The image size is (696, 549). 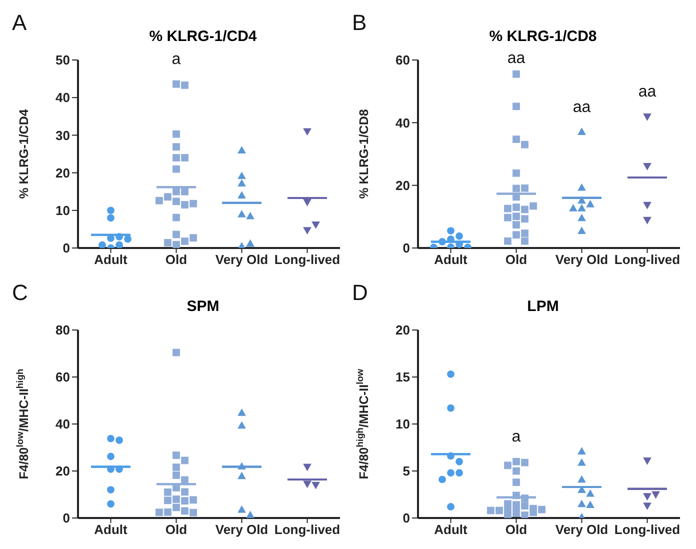 I want to click on text: D, so click(x=360, y=293).